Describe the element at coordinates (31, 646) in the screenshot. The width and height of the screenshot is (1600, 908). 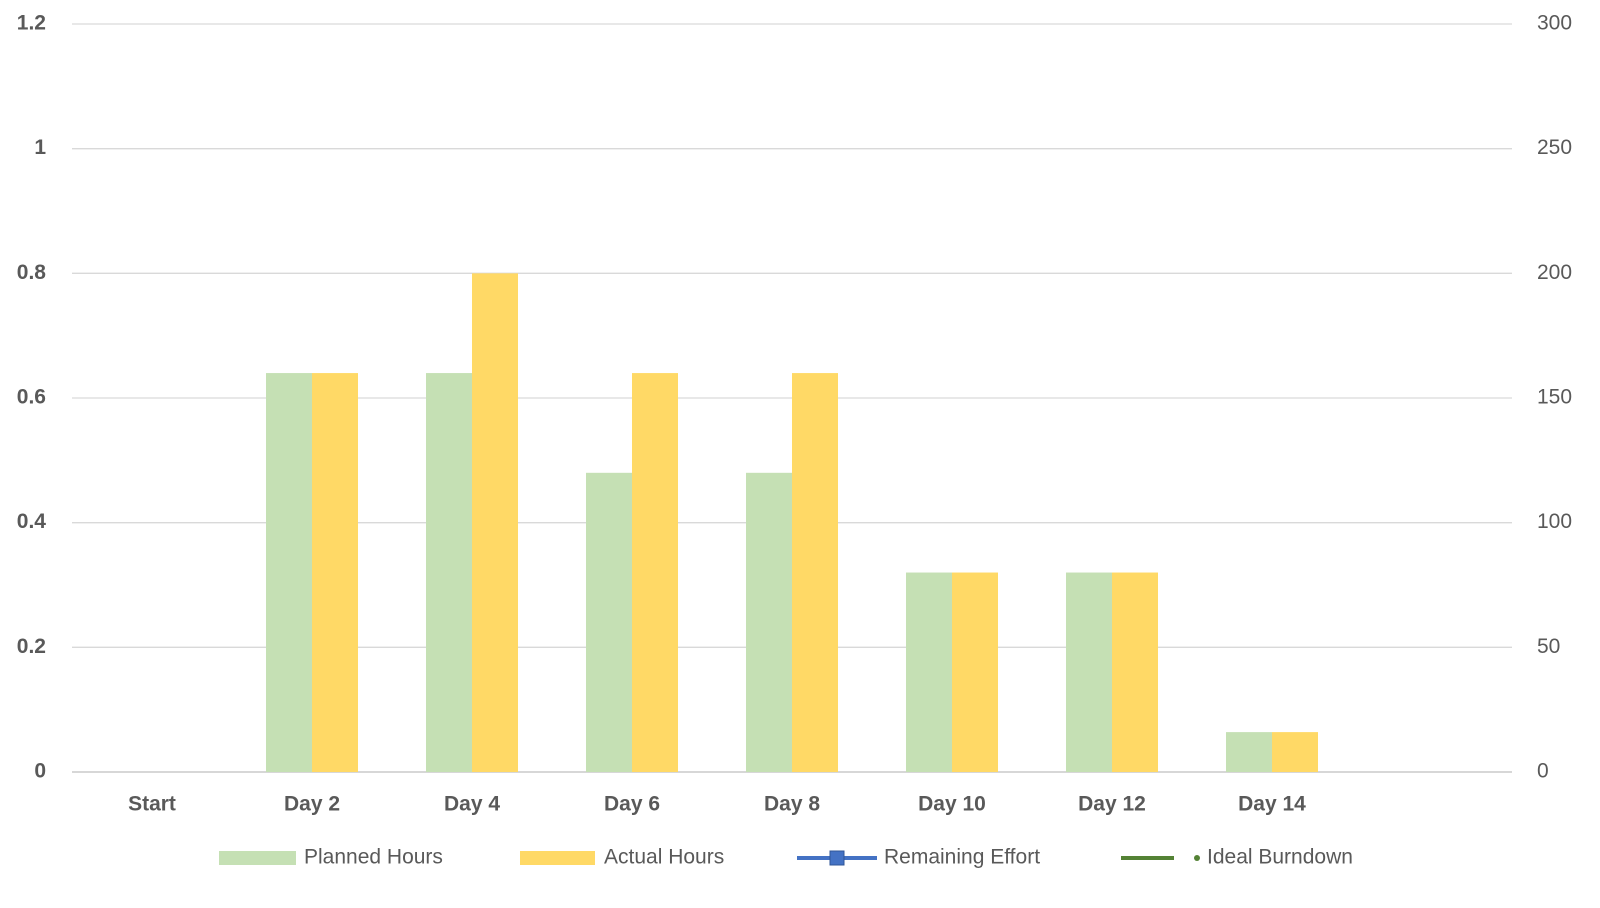
I see `y-tick-label: 0.2` at that location.